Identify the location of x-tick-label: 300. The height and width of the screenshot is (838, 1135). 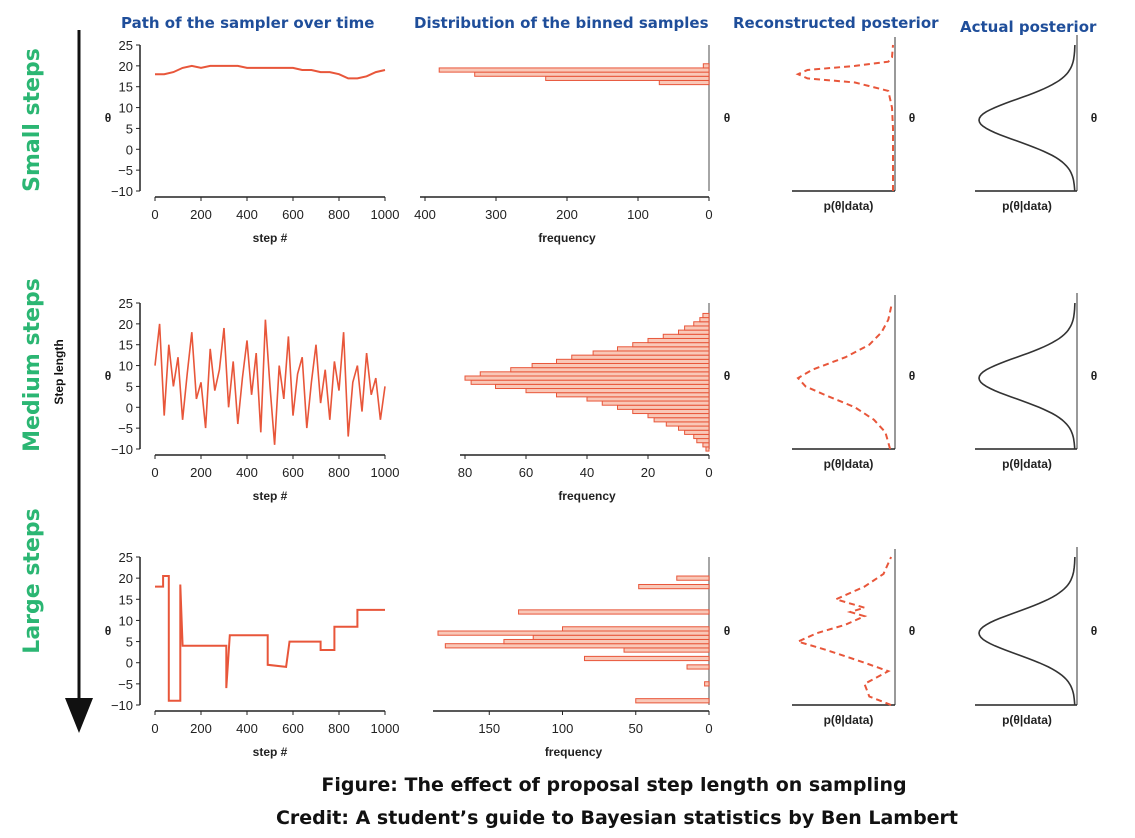
(496, 214).